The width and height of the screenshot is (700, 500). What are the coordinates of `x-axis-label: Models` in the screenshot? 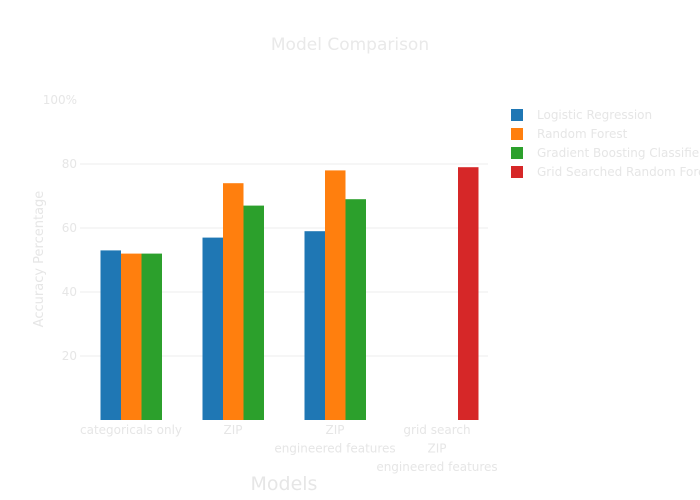 It's located at (284, 484).